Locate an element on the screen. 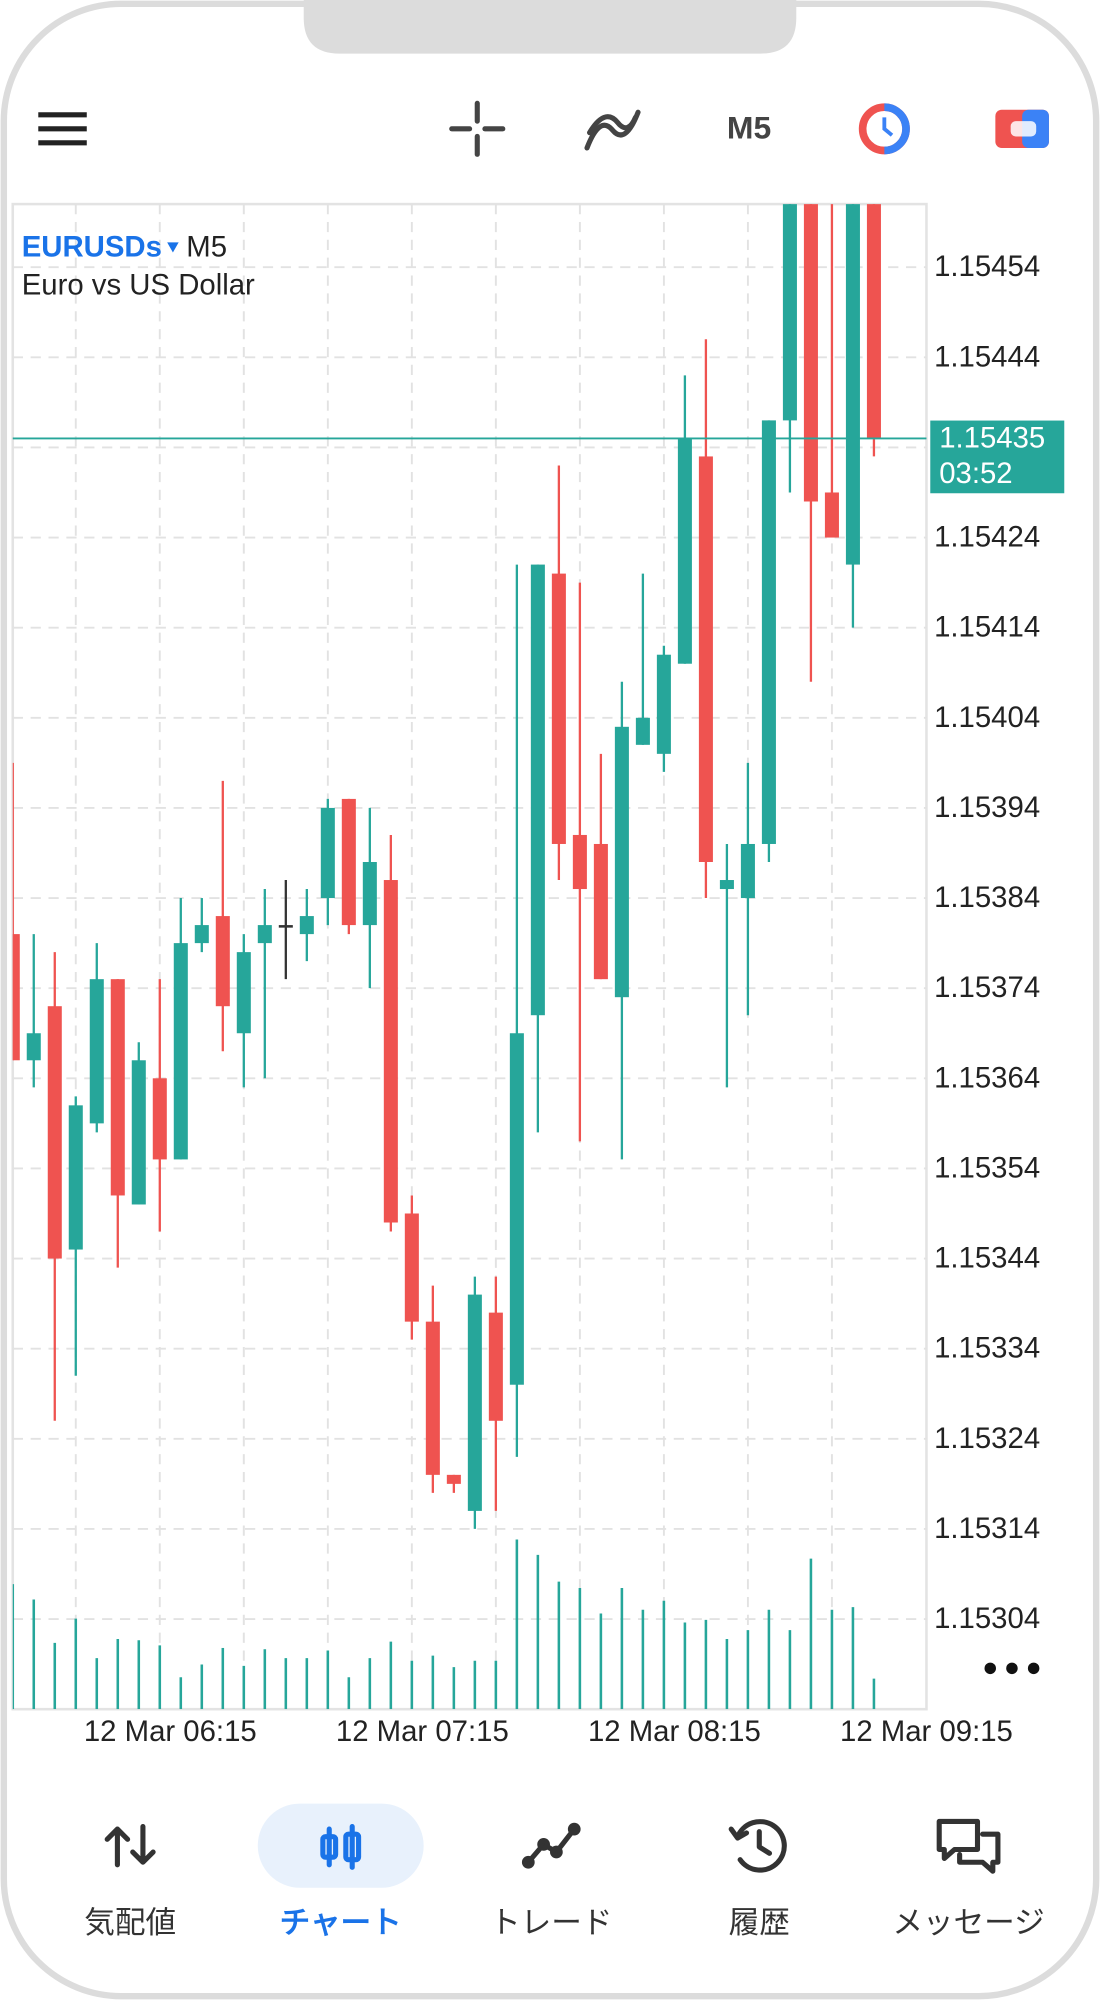 This screenshot has width=1100, height=2000. notch is located at coordinates (550, 27).